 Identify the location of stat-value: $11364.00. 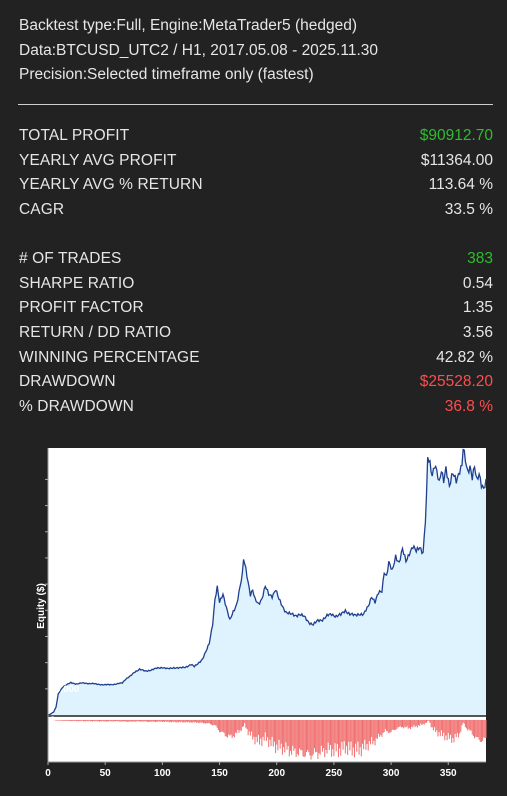
(457, 161).